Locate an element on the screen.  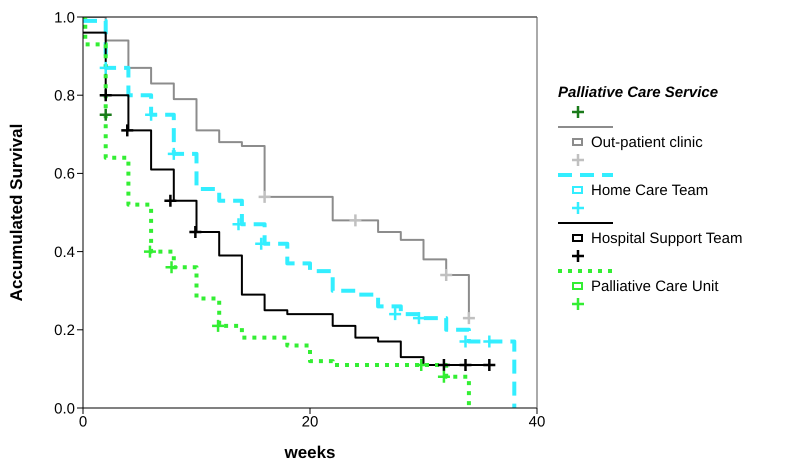
x-tick-label: 0 is located at coordinates (83, 422).